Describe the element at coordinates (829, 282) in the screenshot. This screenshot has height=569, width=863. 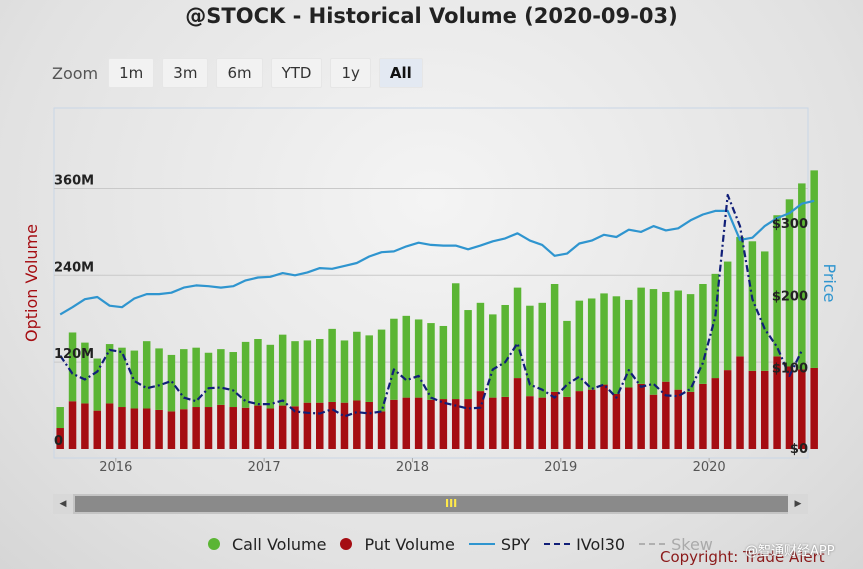
I see `y2-axis-title: Price` at that location.